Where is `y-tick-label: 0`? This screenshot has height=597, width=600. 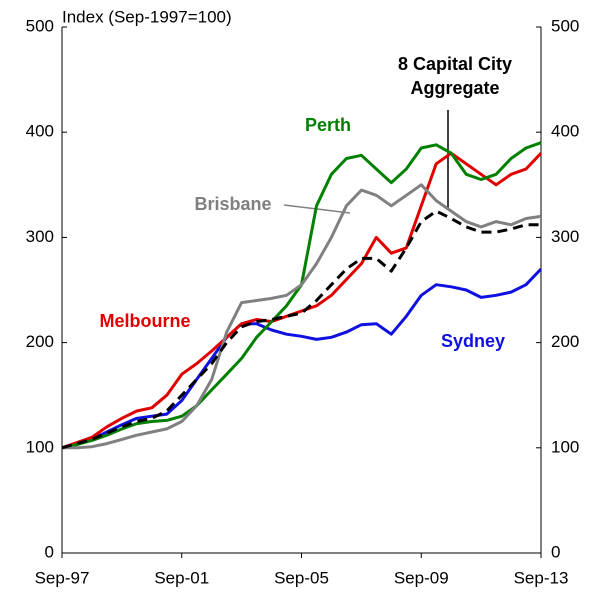
y-tick-label: 0 is located at coordinates (49, 551).